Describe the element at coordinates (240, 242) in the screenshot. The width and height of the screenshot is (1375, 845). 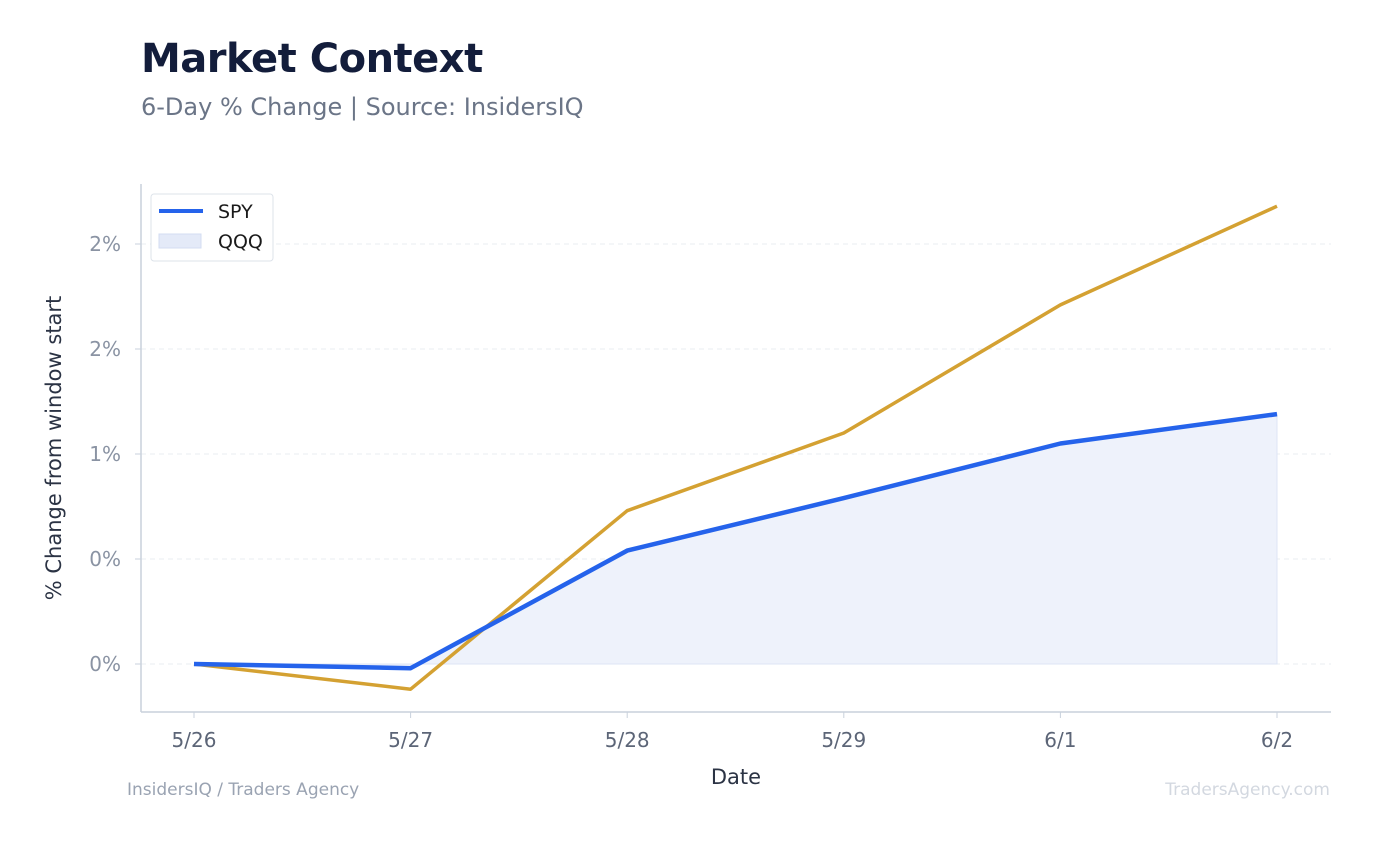
I see `legend-qqq-label: QQQ` at that location.